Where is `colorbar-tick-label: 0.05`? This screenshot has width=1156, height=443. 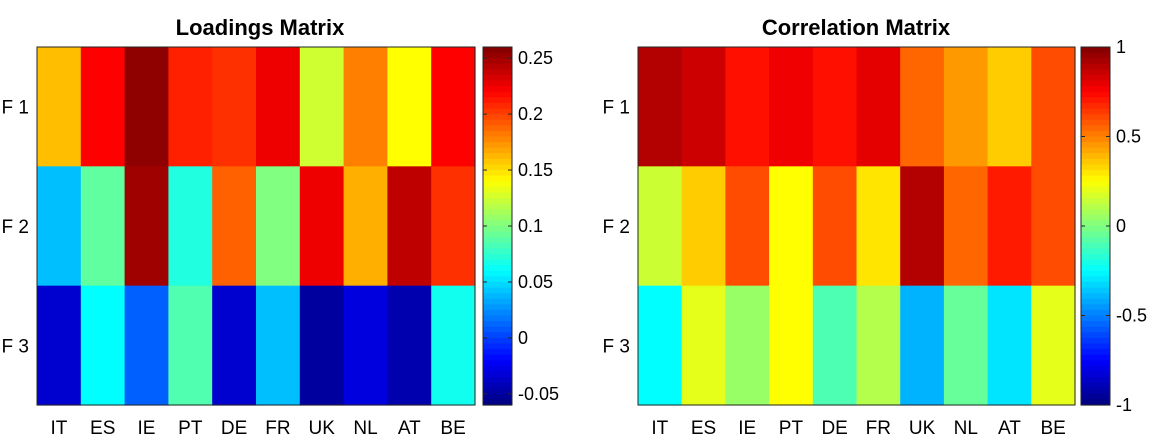
colorbar-tick-label: 0.05 is located at coordinates (535, 282).